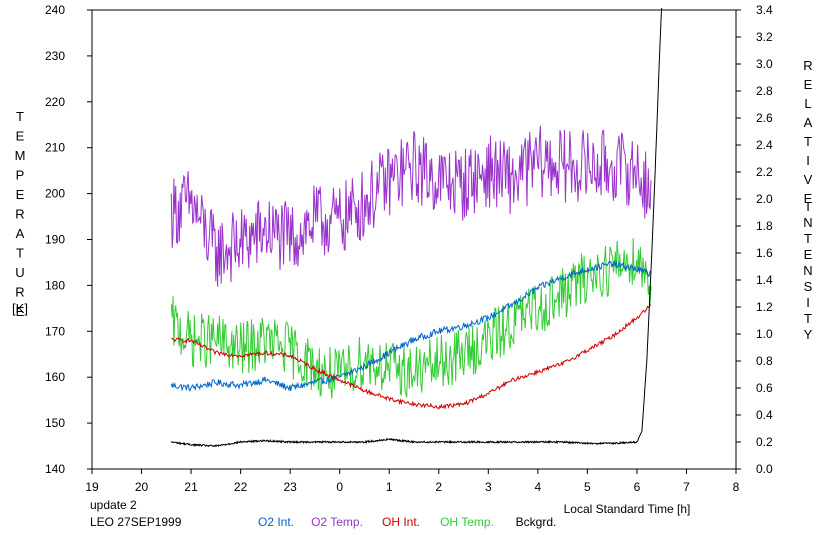  Describe the element at coordinates (807, 103) in the screenshot. I see `y-right-label-letter: L` at that location.